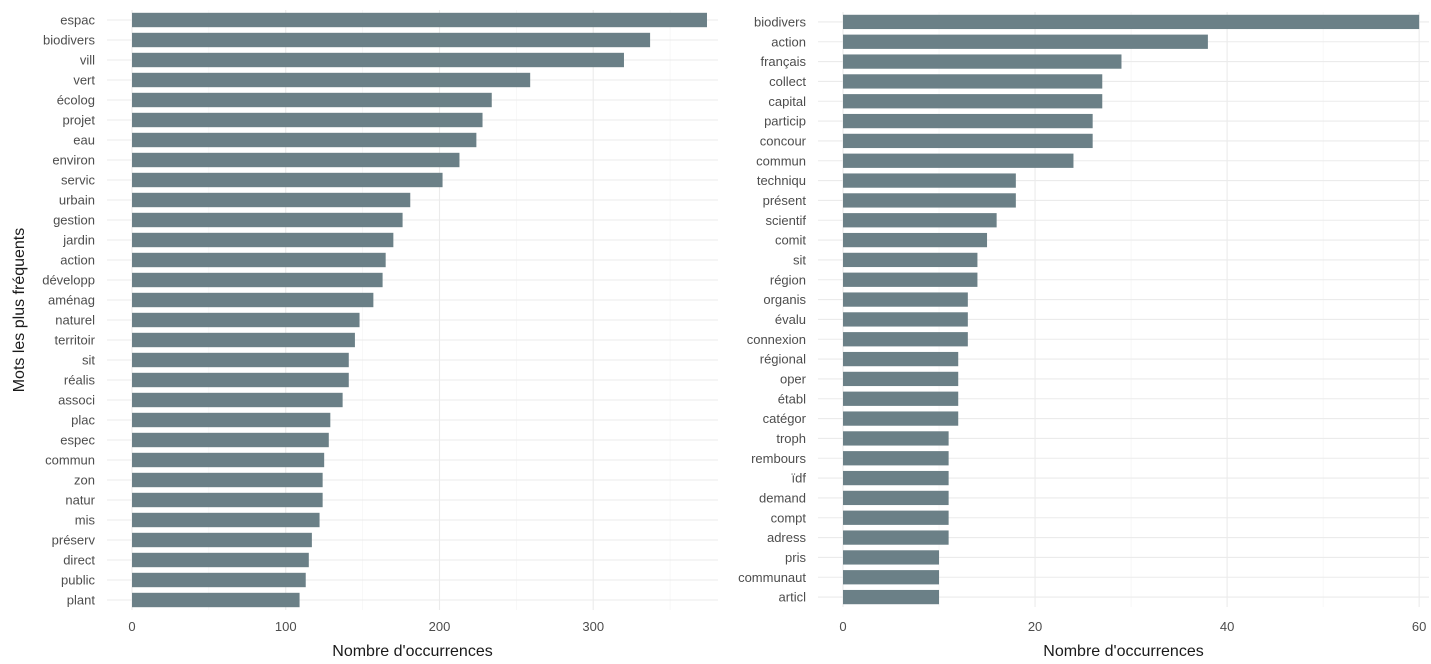 Image resolution: width=1431 pixels, height=664 pixels. I want to click on category-label: oper, so click(793, 378).